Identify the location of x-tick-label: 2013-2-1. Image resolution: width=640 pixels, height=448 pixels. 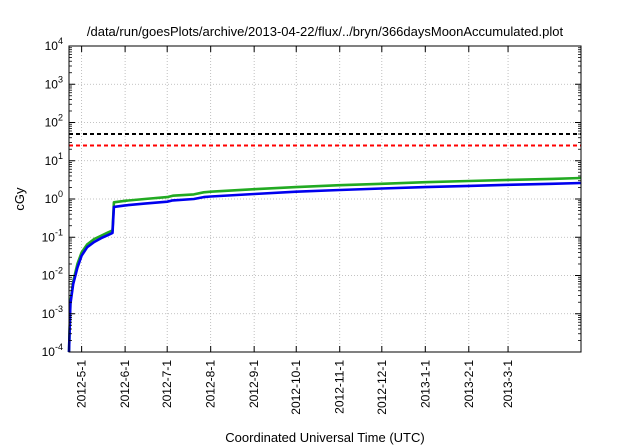
(469, 384).